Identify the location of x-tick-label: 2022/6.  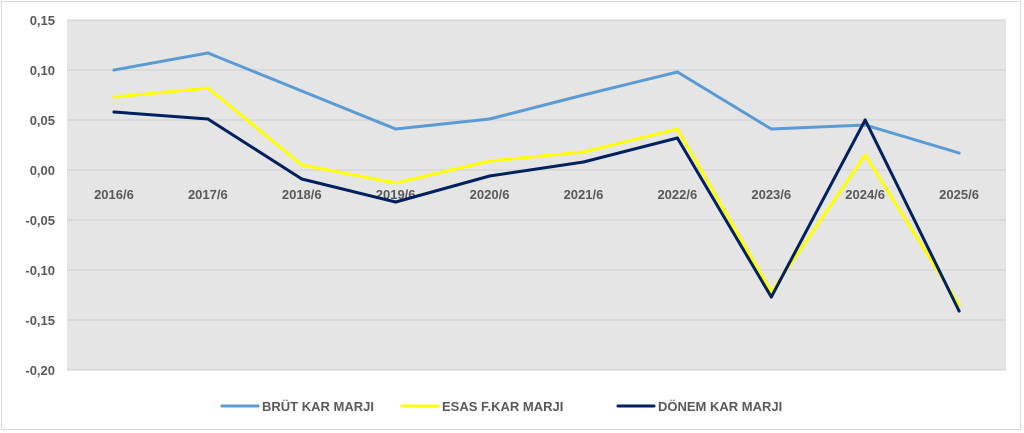
(677, 194).